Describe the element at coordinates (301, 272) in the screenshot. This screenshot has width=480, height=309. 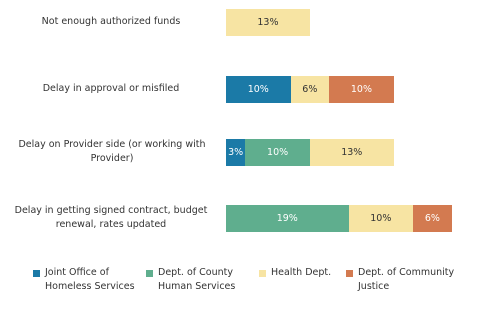
I see `legend-label: Health Dept.` at that location.